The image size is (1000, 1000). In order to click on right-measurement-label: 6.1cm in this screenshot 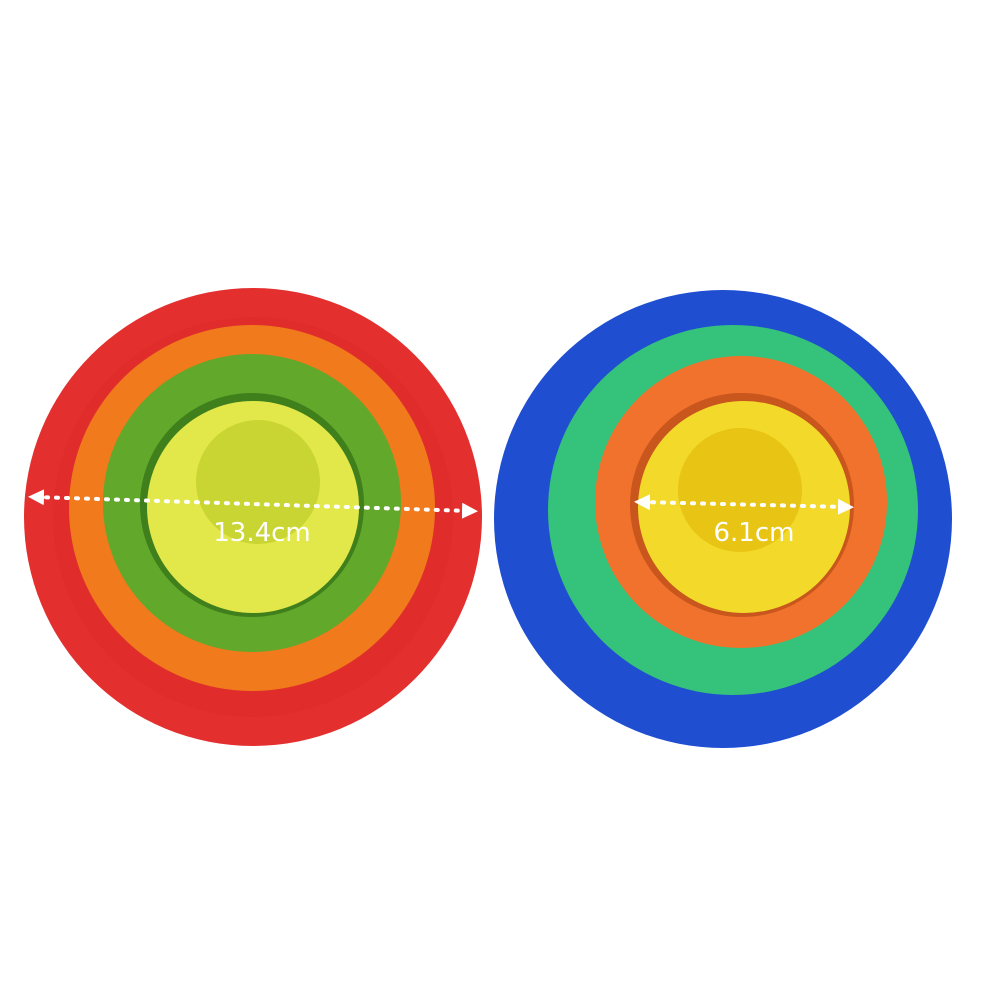, I will do `click(754, 533)`.